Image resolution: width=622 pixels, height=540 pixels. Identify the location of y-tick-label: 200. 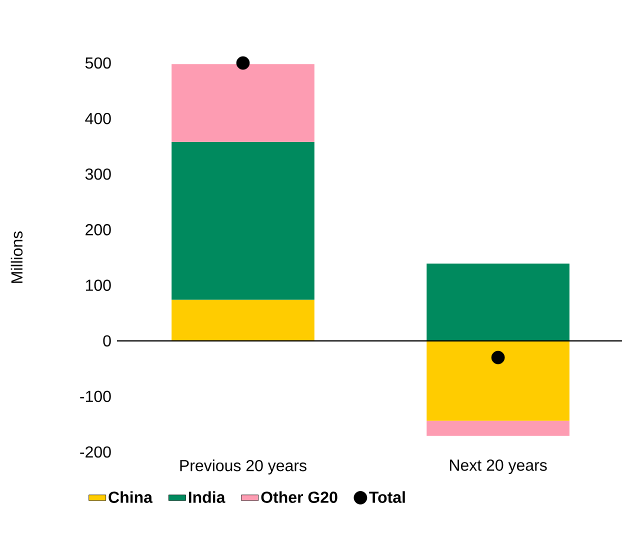
(98, 230).